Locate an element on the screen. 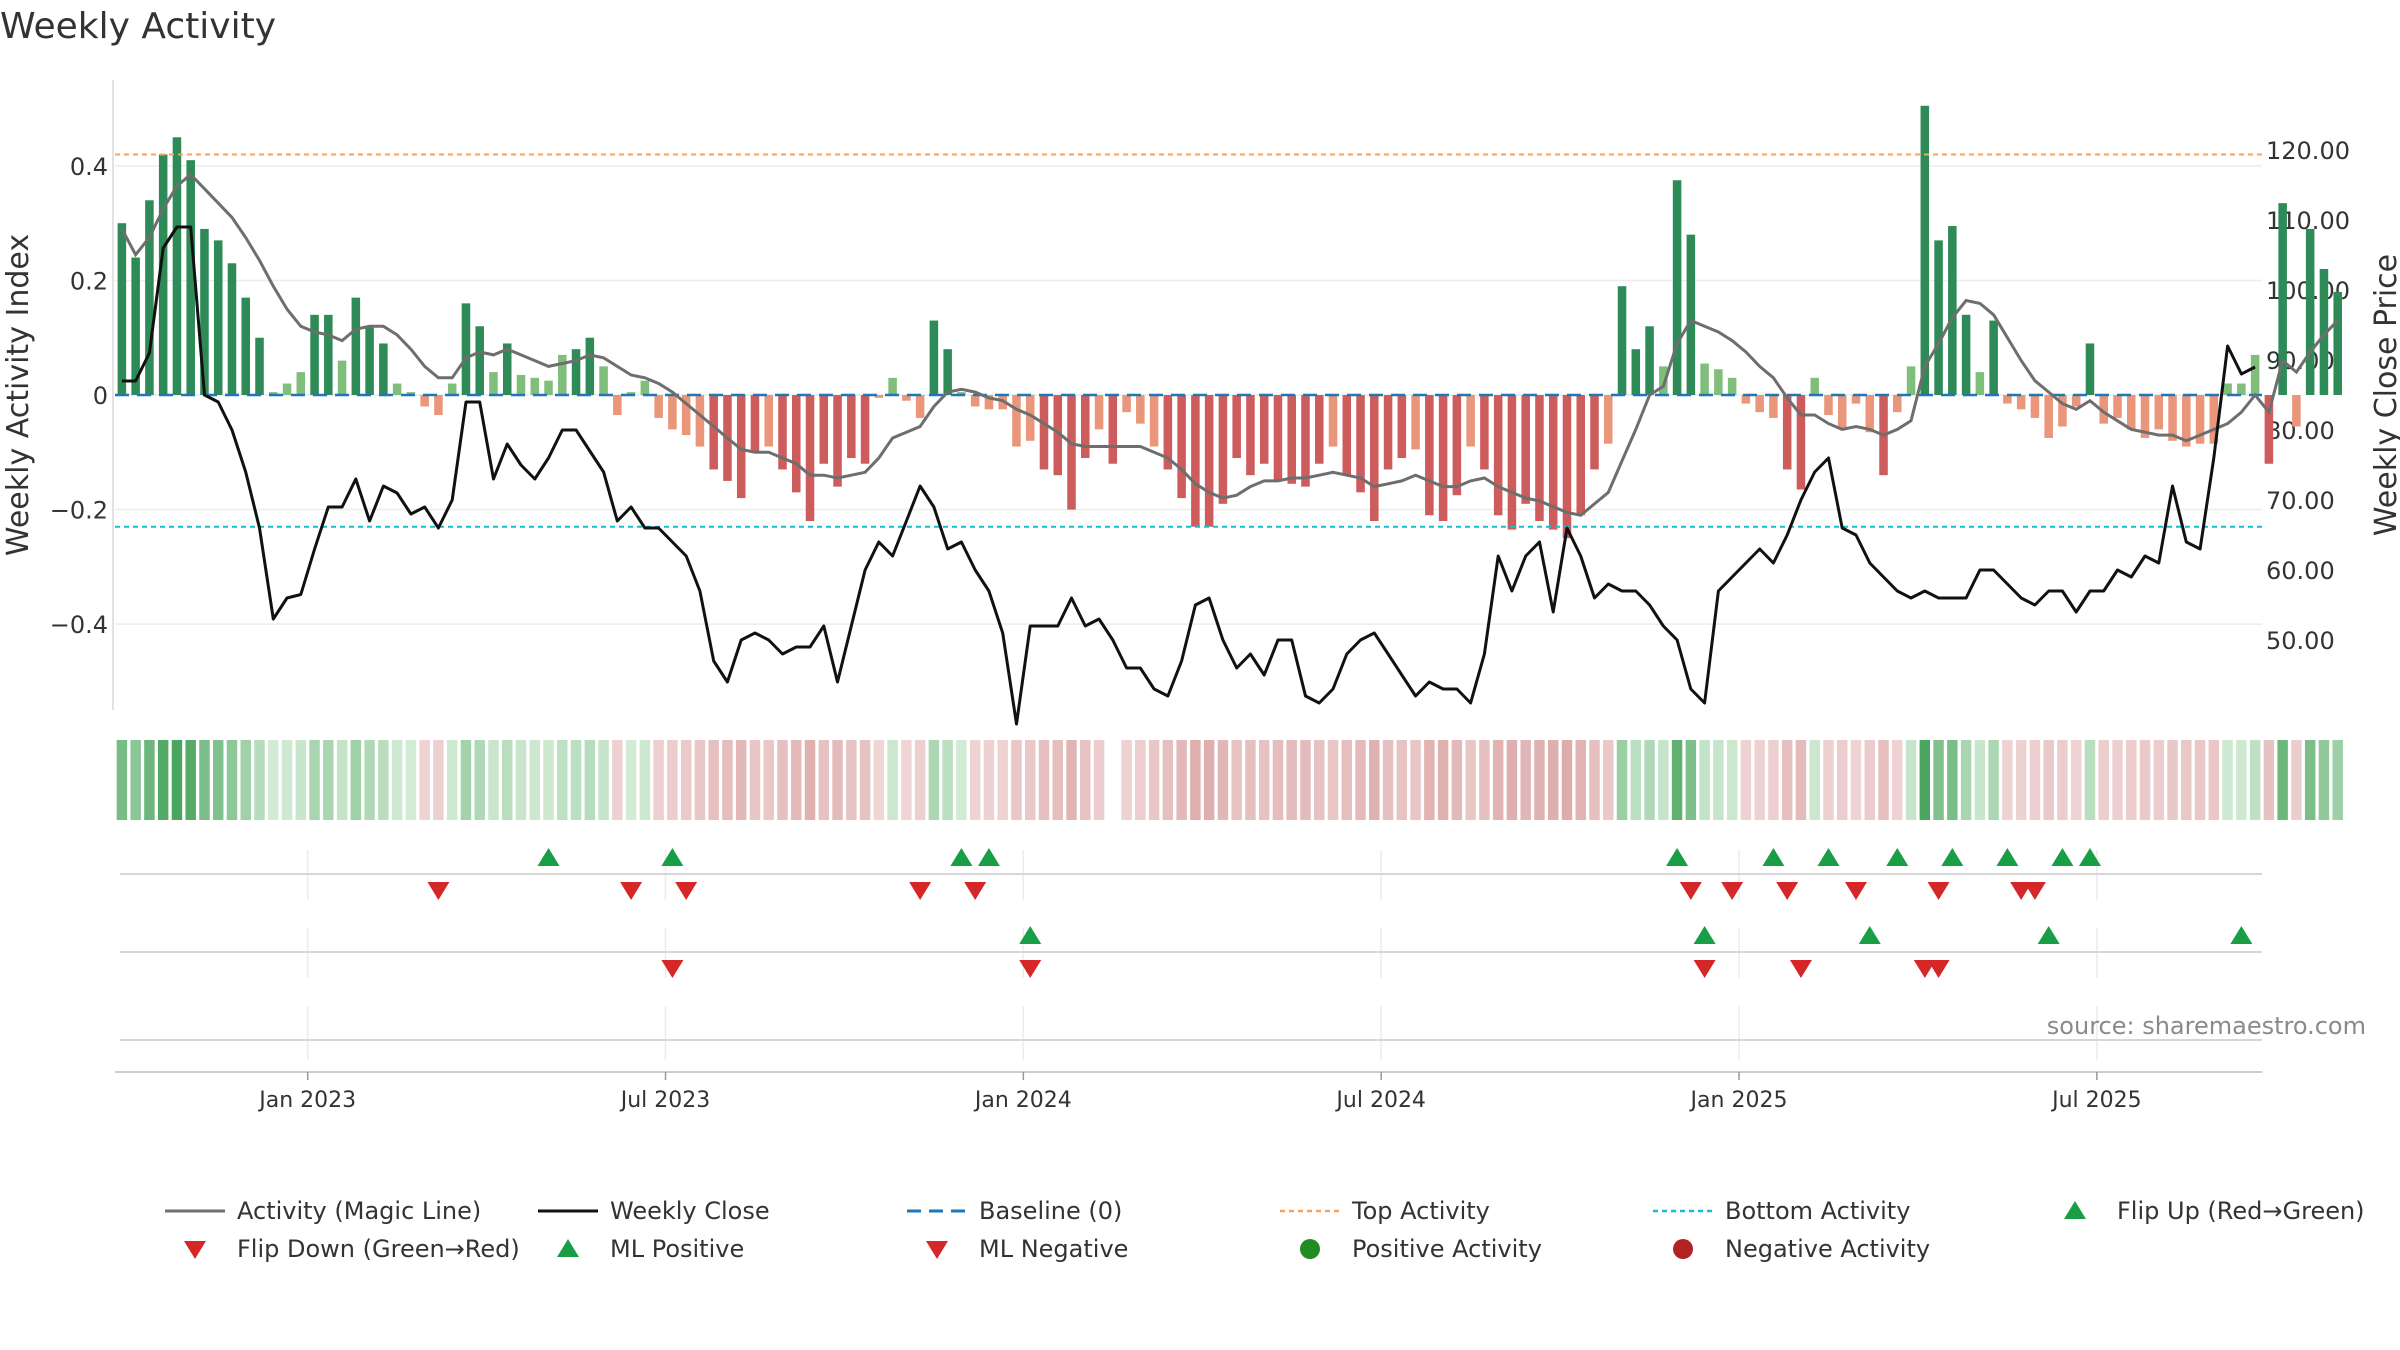  y2-tick-label: 70.00 is located at coordinates (2300, 501).